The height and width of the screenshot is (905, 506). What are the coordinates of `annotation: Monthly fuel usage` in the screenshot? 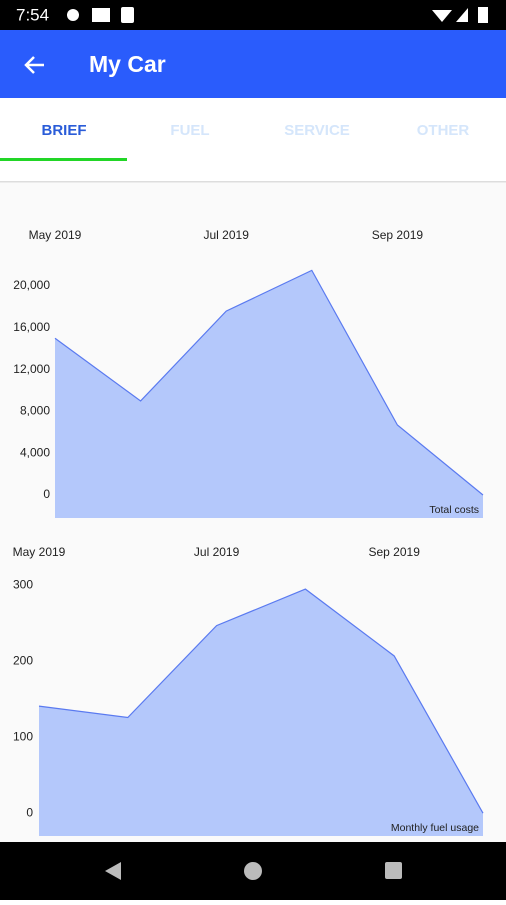 It's located at (435, 828).